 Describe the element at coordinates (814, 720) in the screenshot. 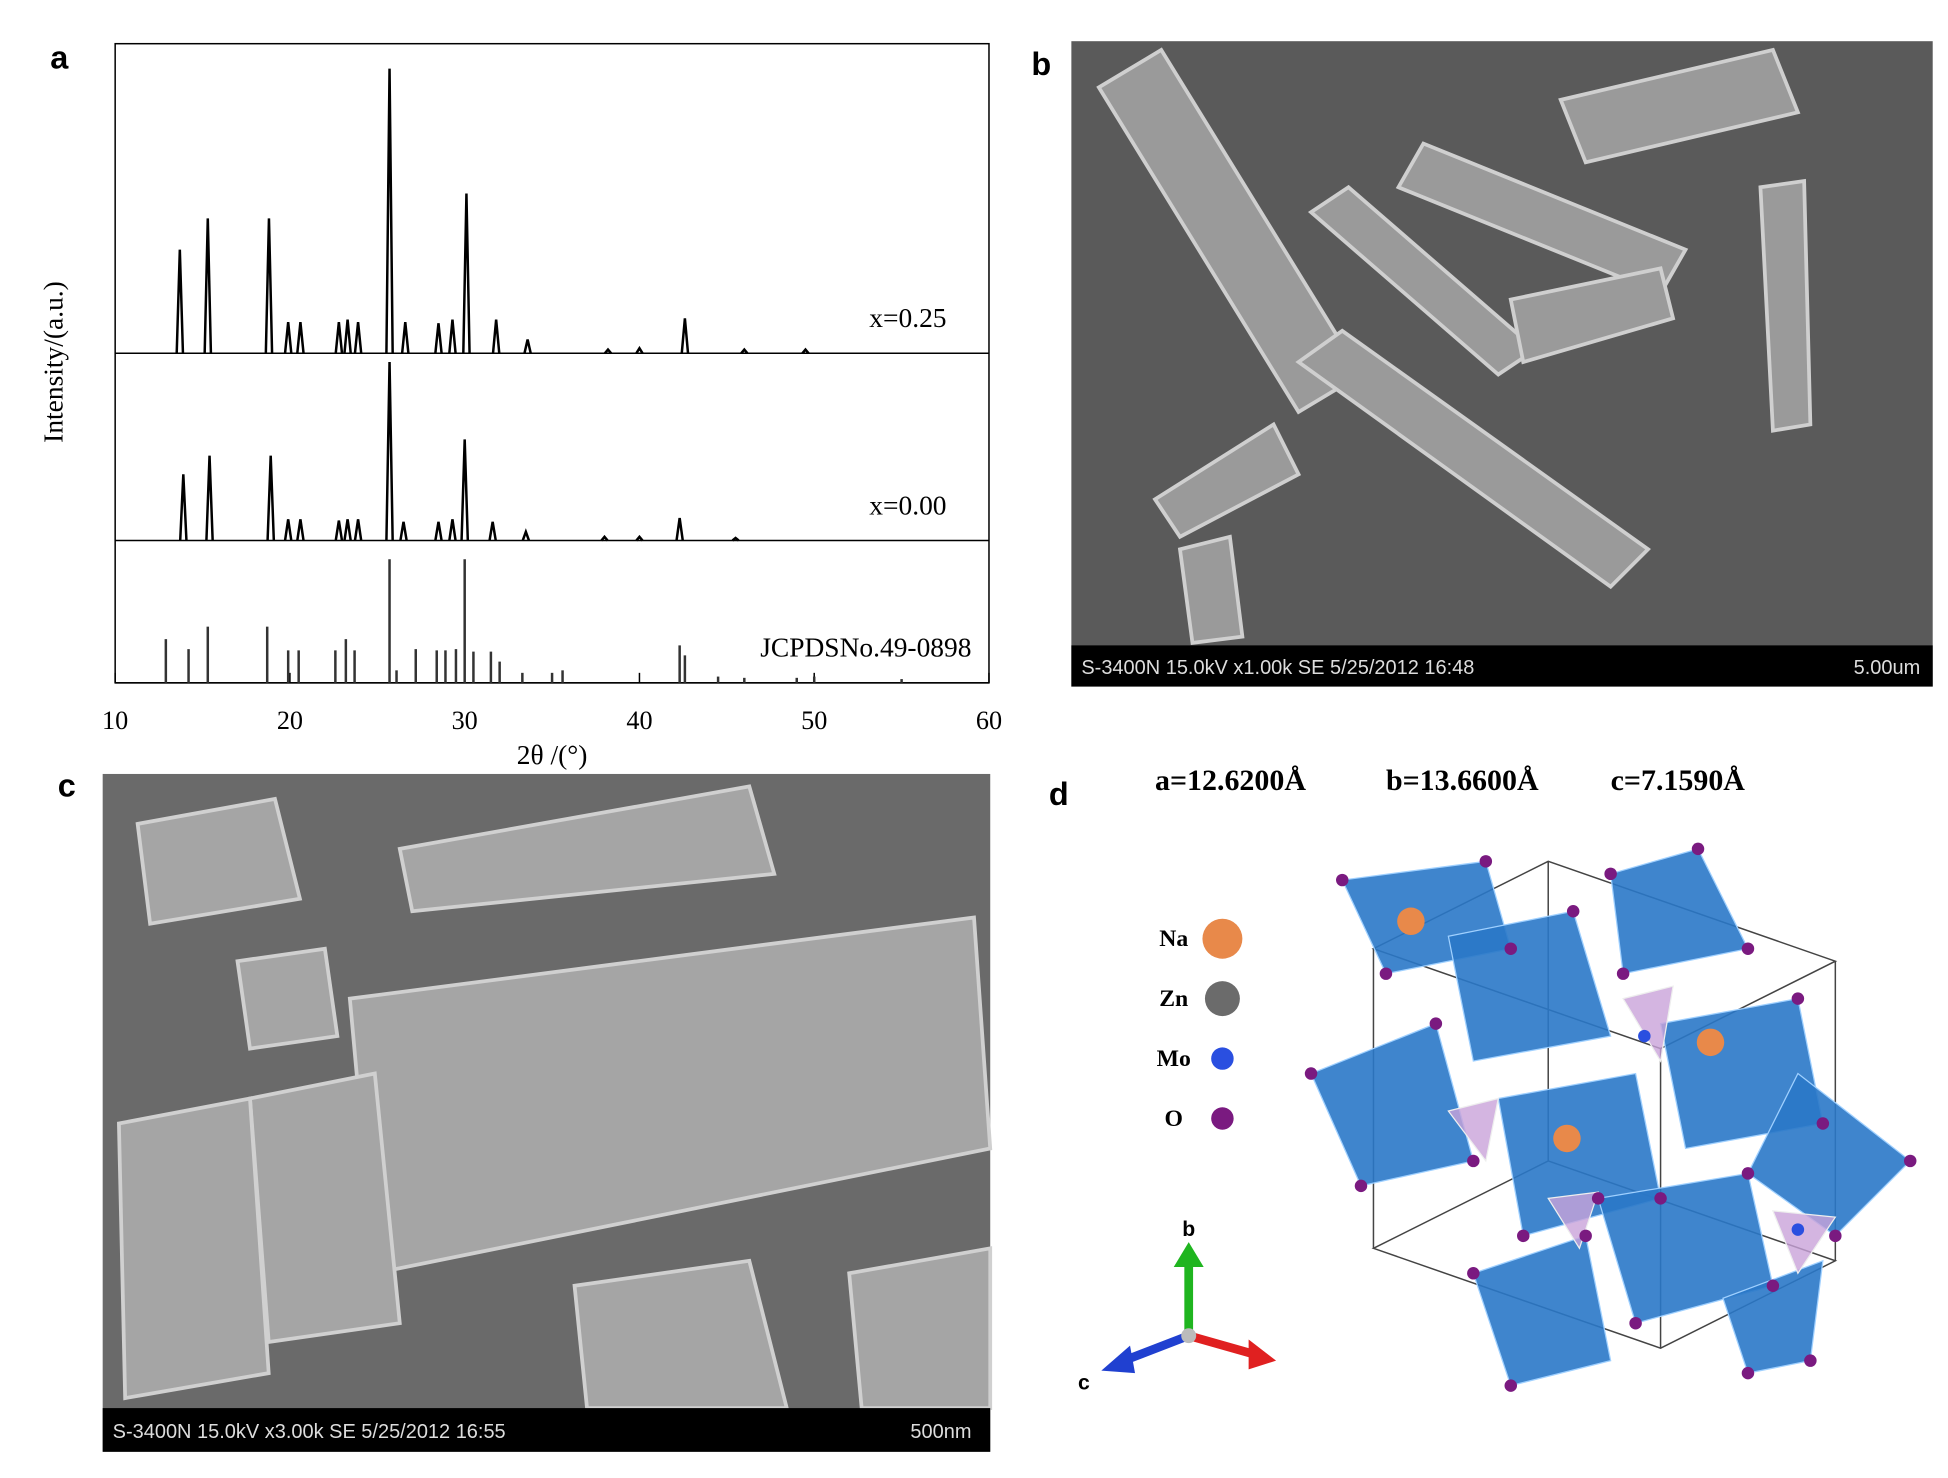

I see `x-tick-label: 50` at that location.